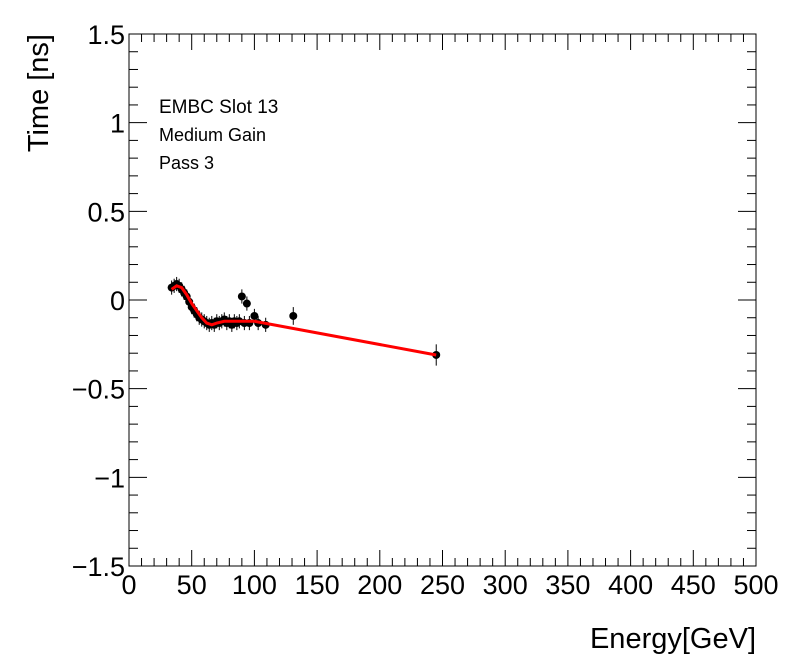 The image size is (796, 672). Describe the element at coordinates (109, 478) in the screenshot. I see `y-tick-label: −1` at that location.